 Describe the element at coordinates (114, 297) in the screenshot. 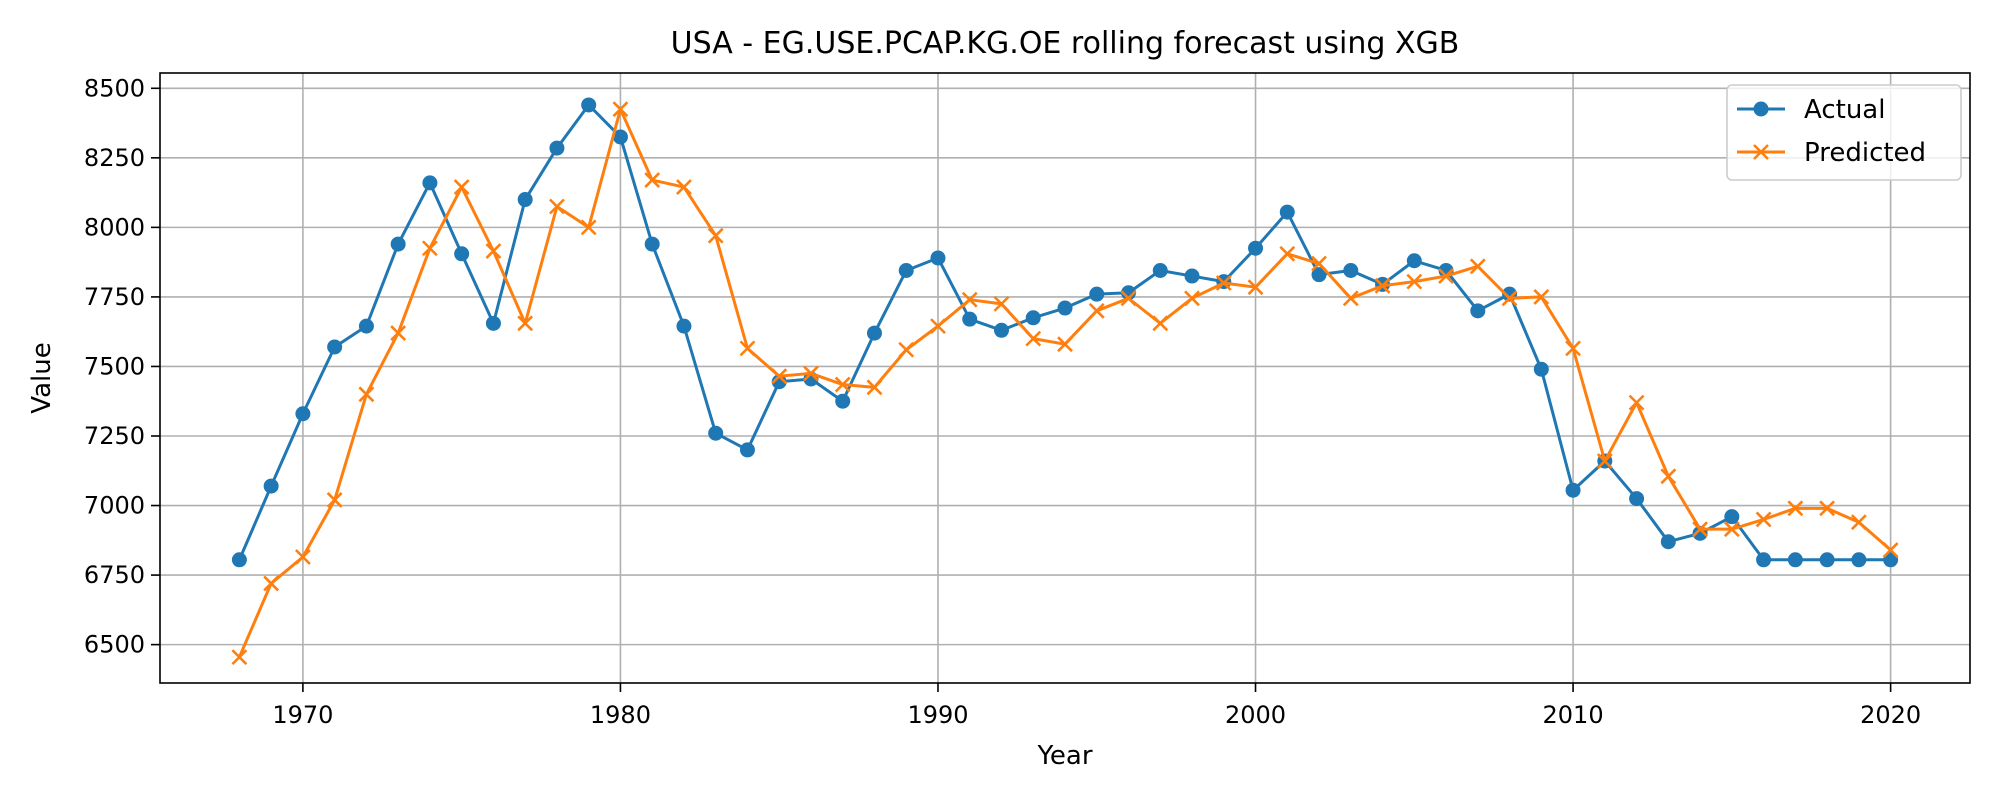

I see `y-tick-label: 7750` at that location.